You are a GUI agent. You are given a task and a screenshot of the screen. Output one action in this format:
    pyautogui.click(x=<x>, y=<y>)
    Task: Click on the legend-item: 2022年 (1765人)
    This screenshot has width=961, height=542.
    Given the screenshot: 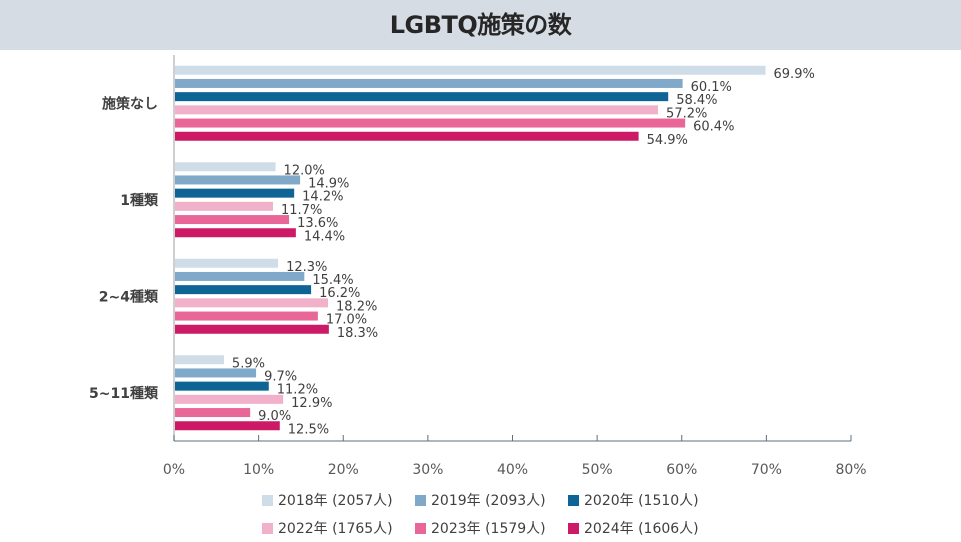 What is the action you would take?
    pyautogui.click(x=338, y=528)
    